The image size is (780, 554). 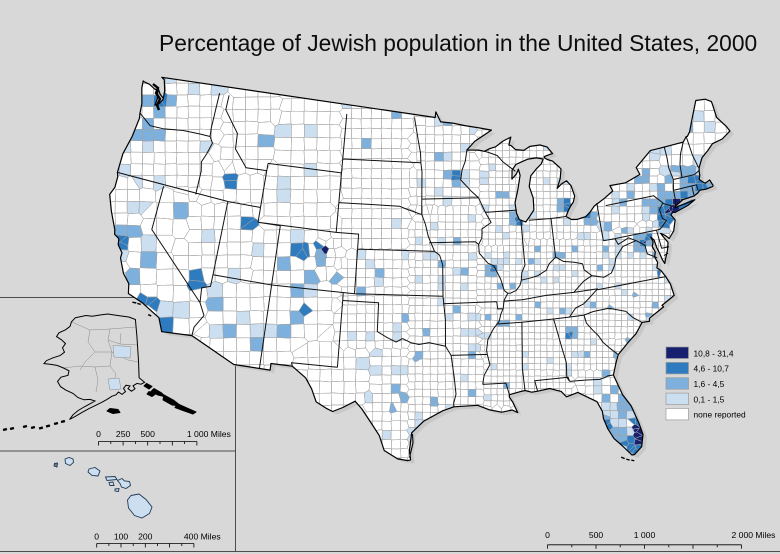 I want to click on svg-text: 1 000 Miles, so click(x=209, y=434).